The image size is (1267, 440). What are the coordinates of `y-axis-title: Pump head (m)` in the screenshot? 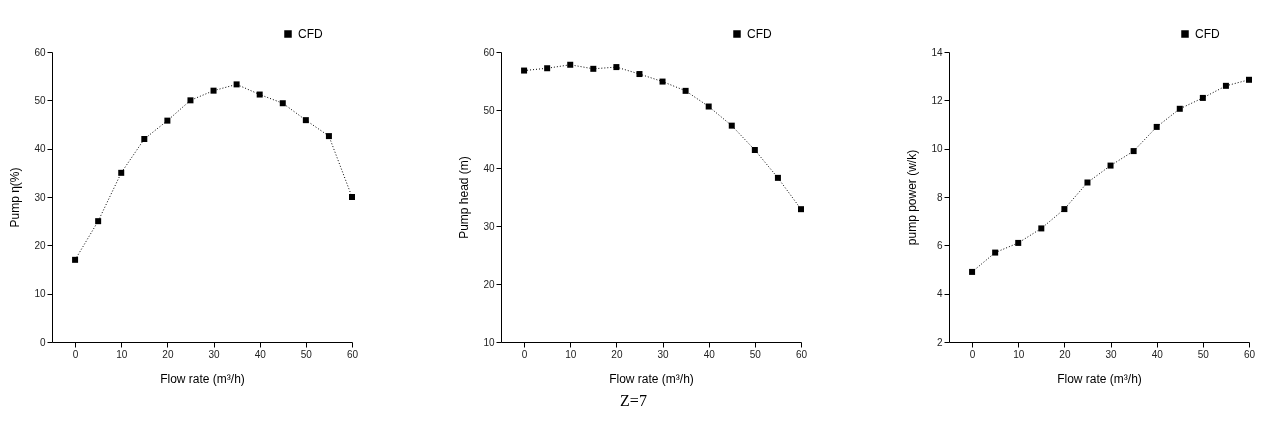 It's located at (463, 197).